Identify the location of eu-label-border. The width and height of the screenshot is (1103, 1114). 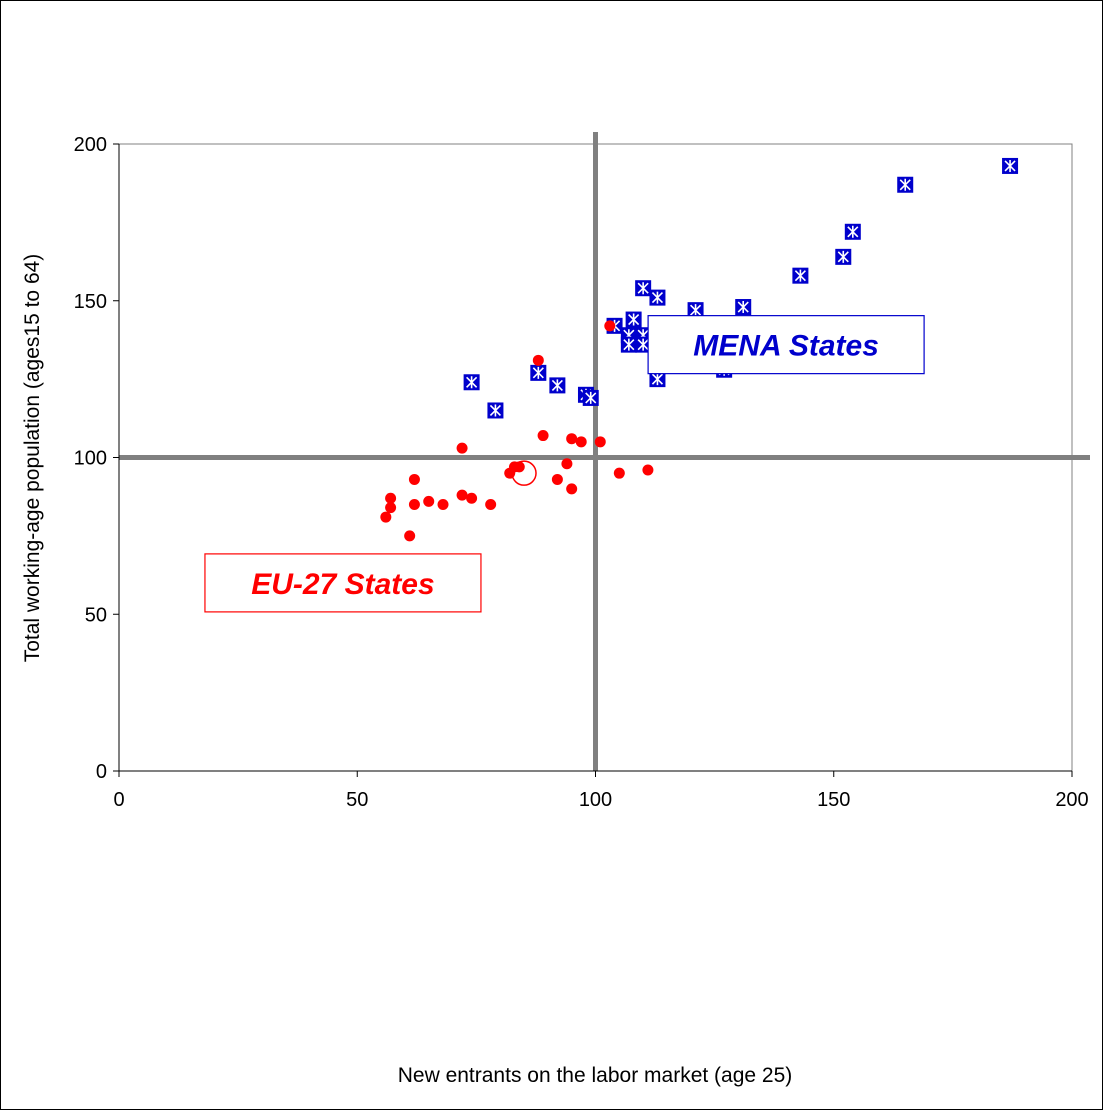
(343, 583).